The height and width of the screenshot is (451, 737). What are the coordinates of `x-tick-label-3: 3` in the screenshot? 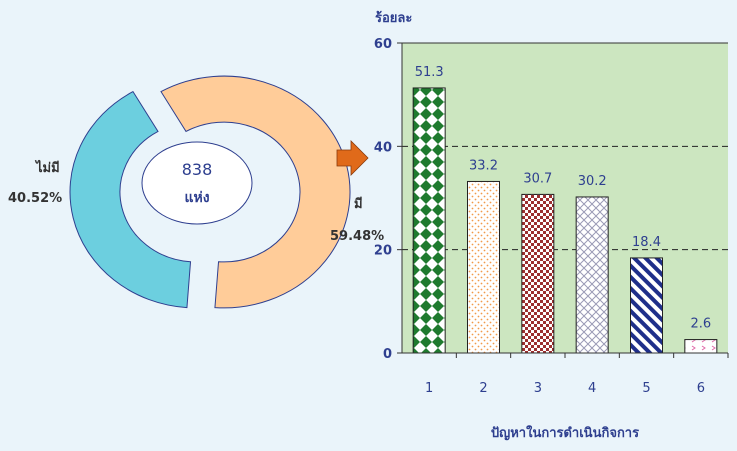 It's located at (538, 388).